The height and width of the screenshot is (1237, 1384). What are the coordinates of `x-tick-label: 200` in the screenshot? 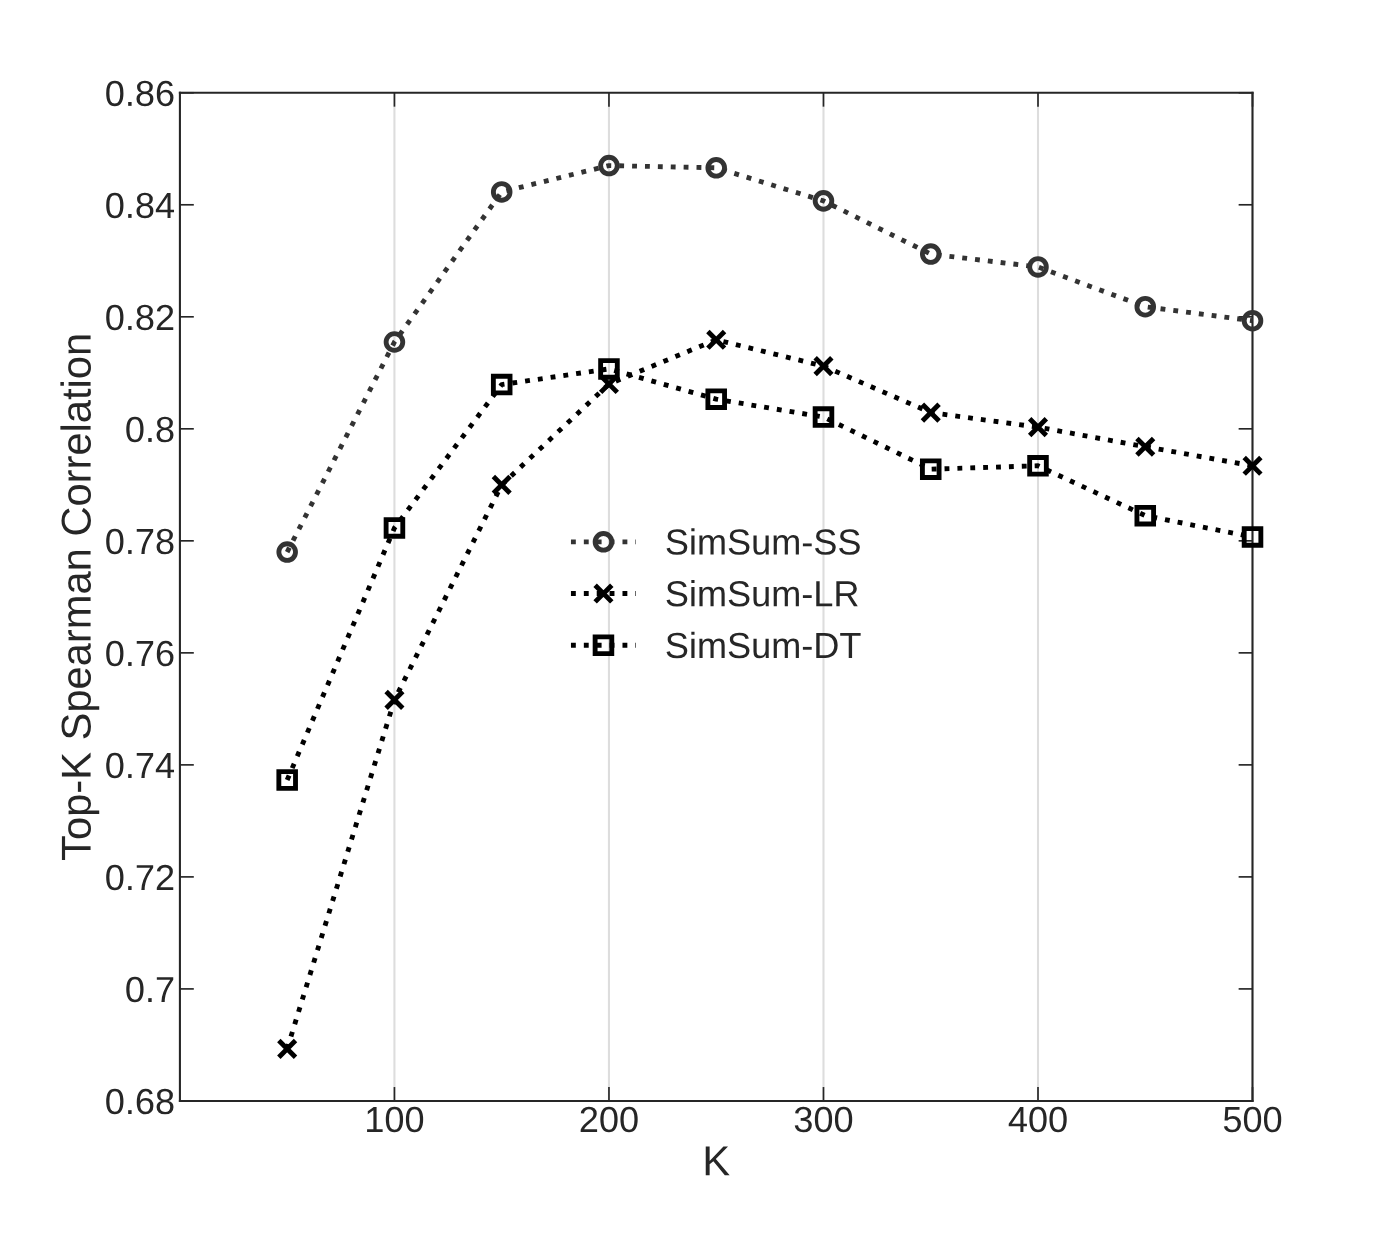 It's located at (609, 1119).